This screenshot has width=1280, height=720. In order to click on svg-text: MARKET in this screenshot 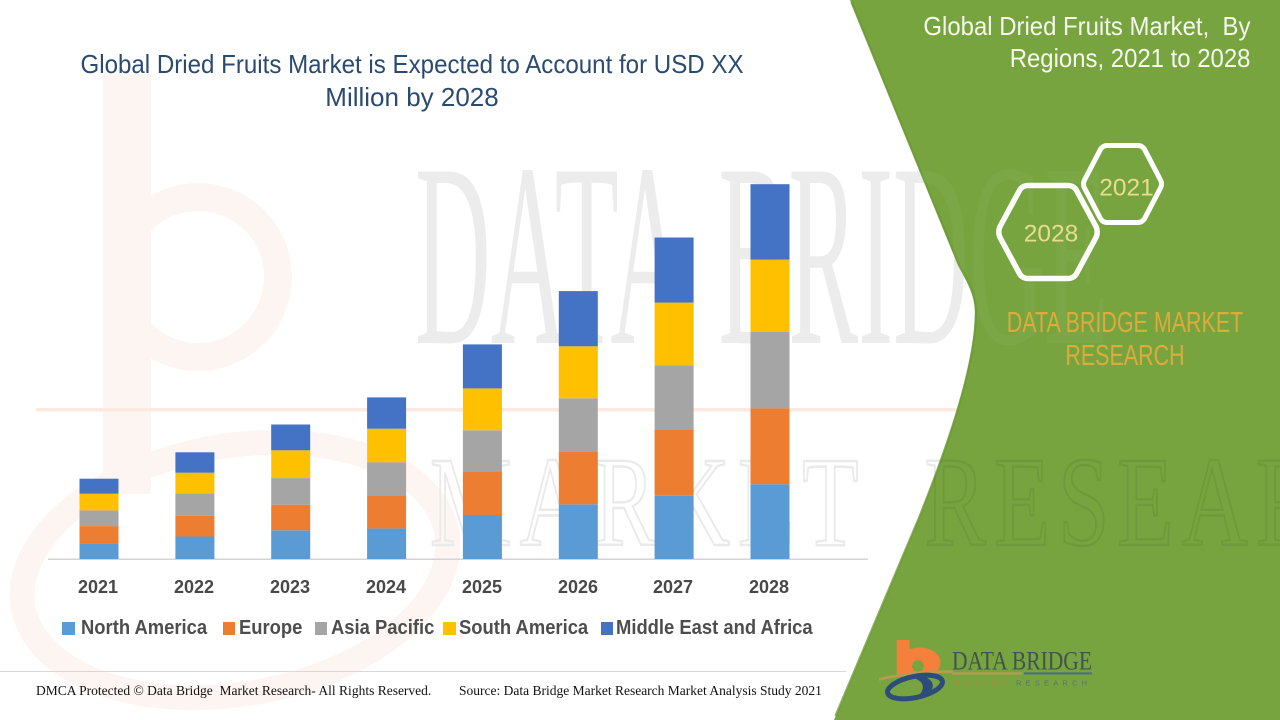, I will do `click(981, 683)`.